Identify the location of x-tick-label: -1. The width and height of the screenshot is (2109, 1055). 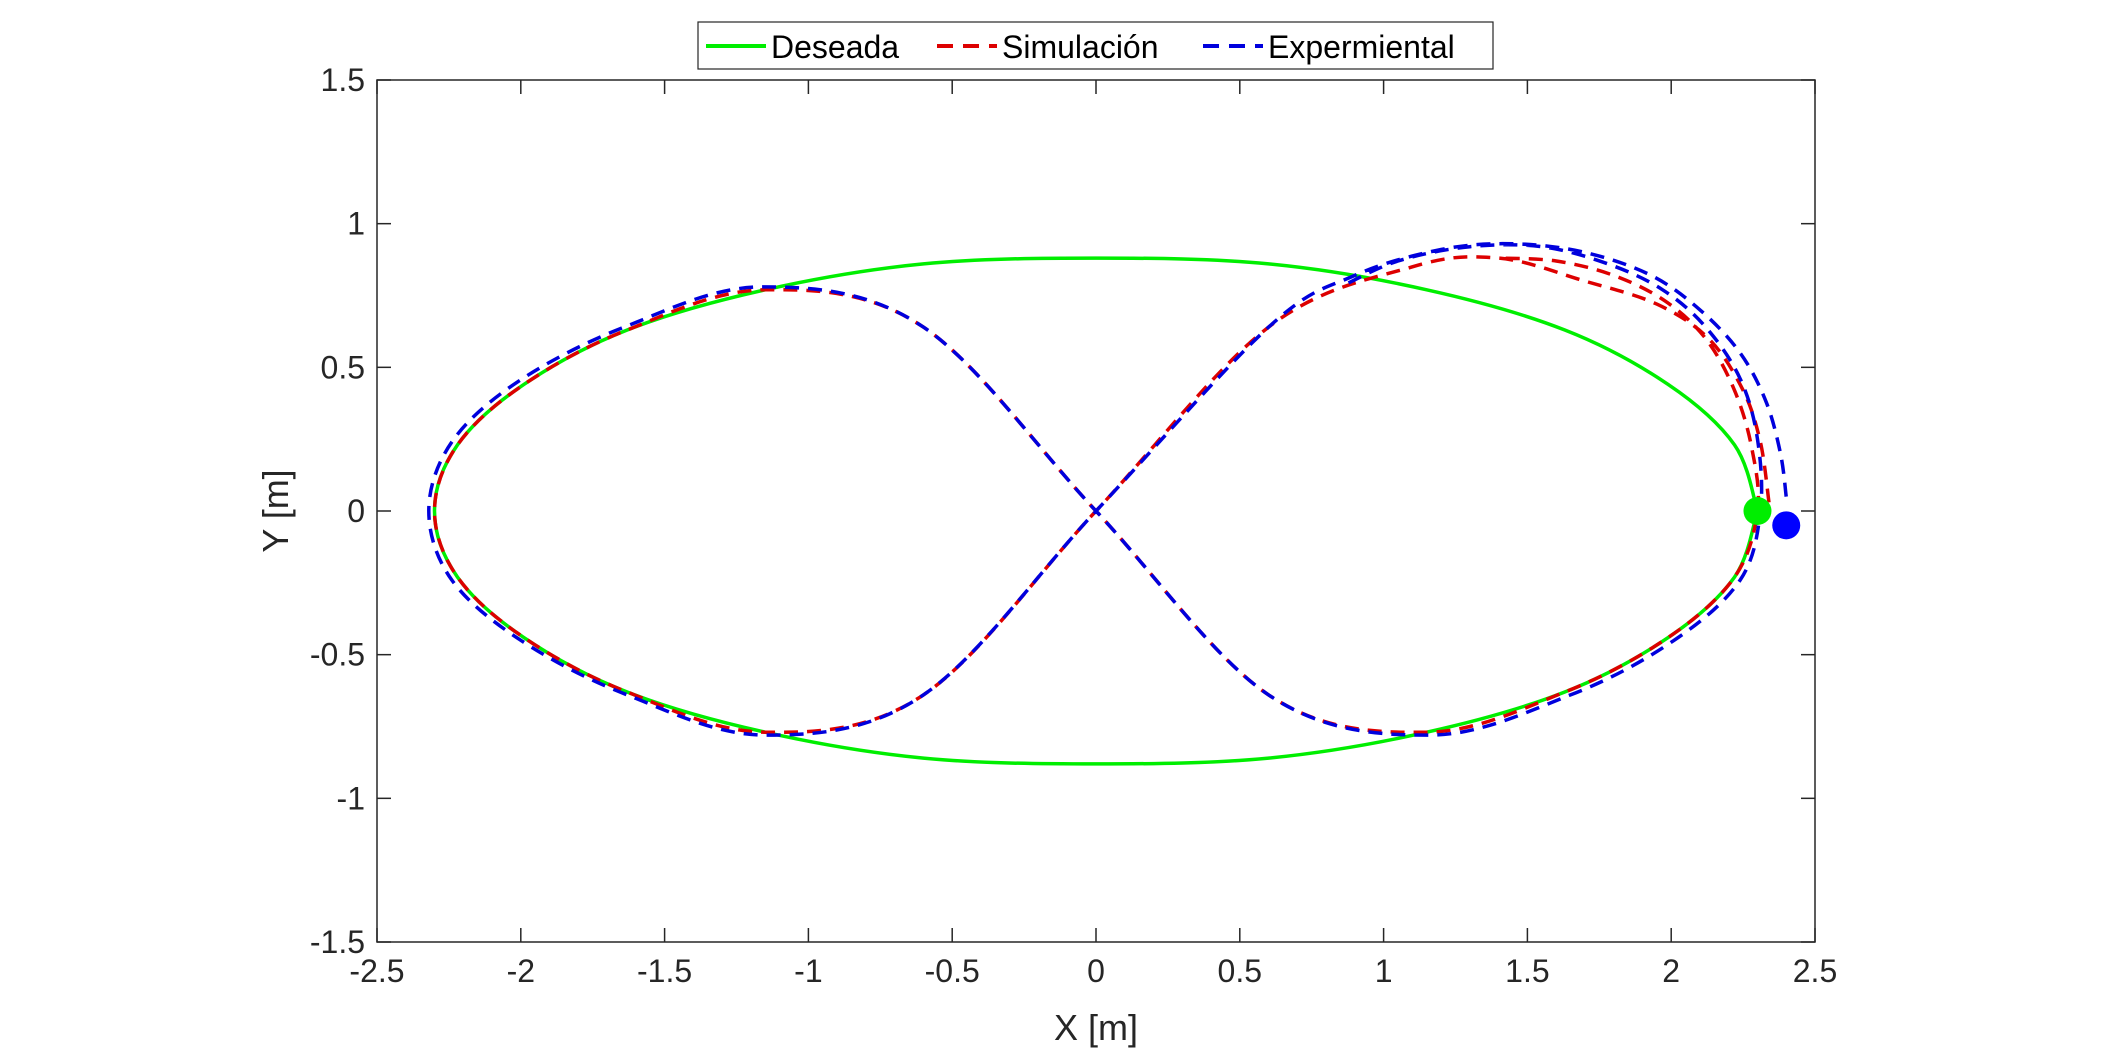
(808, 971).